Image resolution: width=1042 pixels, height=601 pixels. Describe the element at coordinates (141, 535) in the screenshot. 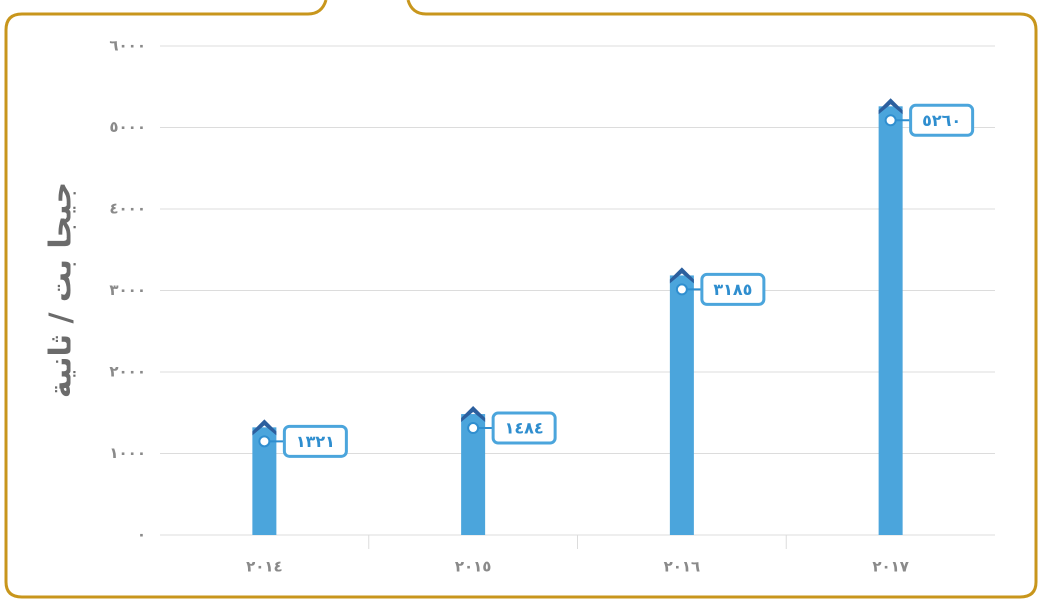

I see `y-tick-label: ٠` at that location.